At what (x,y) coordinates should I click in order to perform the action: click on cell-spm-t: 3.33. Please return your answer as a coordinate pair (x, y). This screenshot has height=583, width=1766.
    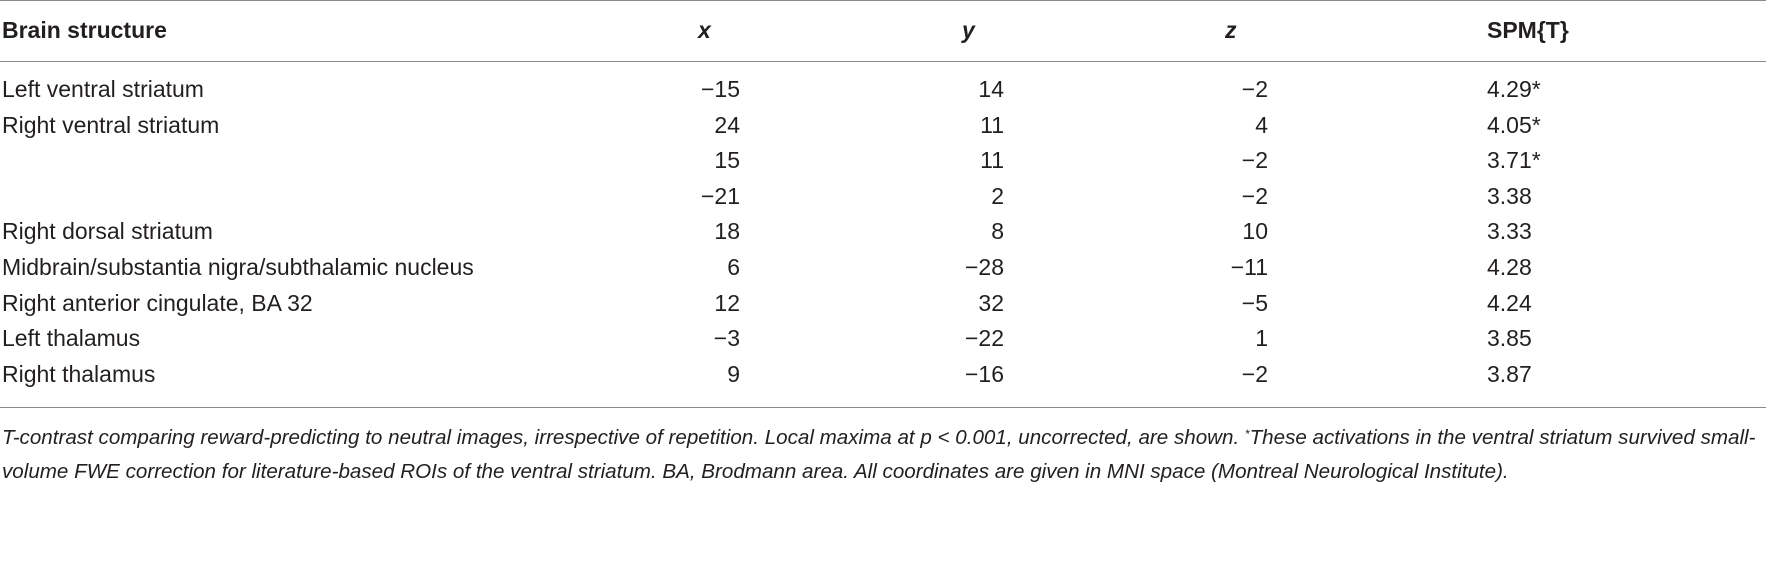
    Looking at the image, I should click on (1509, 231).